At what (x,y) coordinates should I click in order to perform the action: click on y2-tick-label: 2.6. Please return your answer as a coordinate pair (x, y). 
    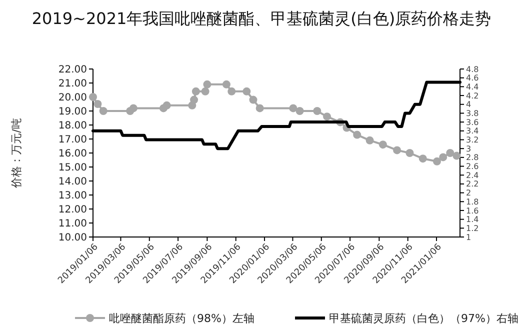
    Looking at the image, I should click on (472, 167).